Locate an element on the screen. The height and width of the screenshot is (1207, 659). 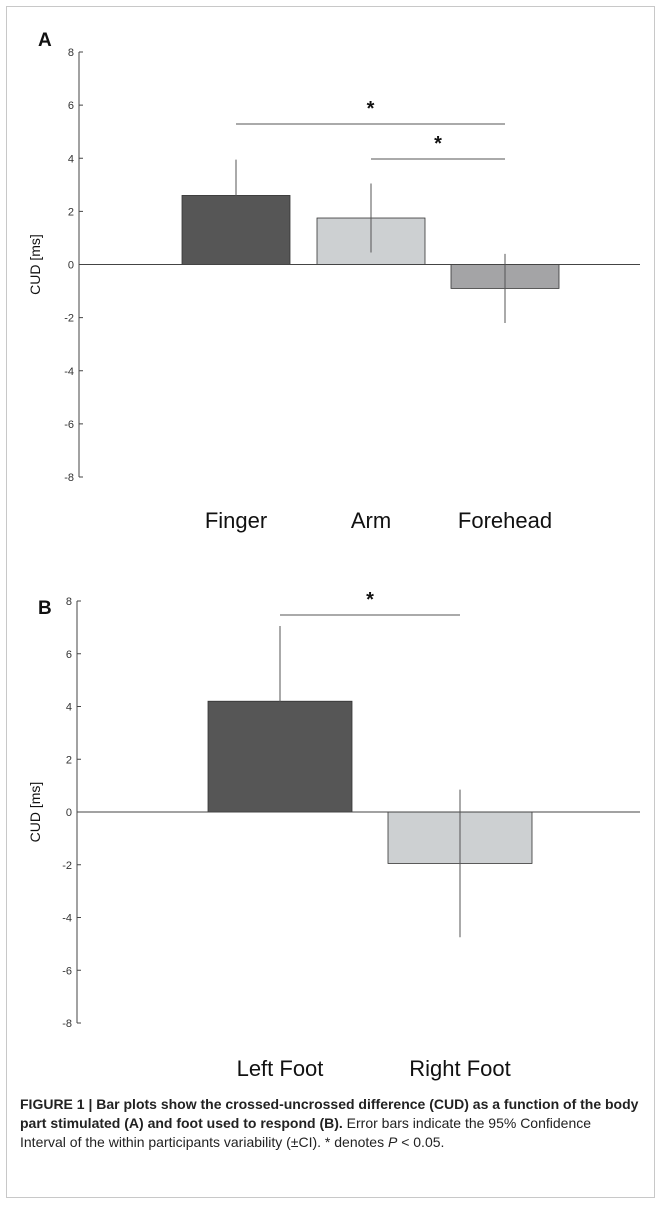
caption-p-symbol: P is located at coordinates (392, 1142).